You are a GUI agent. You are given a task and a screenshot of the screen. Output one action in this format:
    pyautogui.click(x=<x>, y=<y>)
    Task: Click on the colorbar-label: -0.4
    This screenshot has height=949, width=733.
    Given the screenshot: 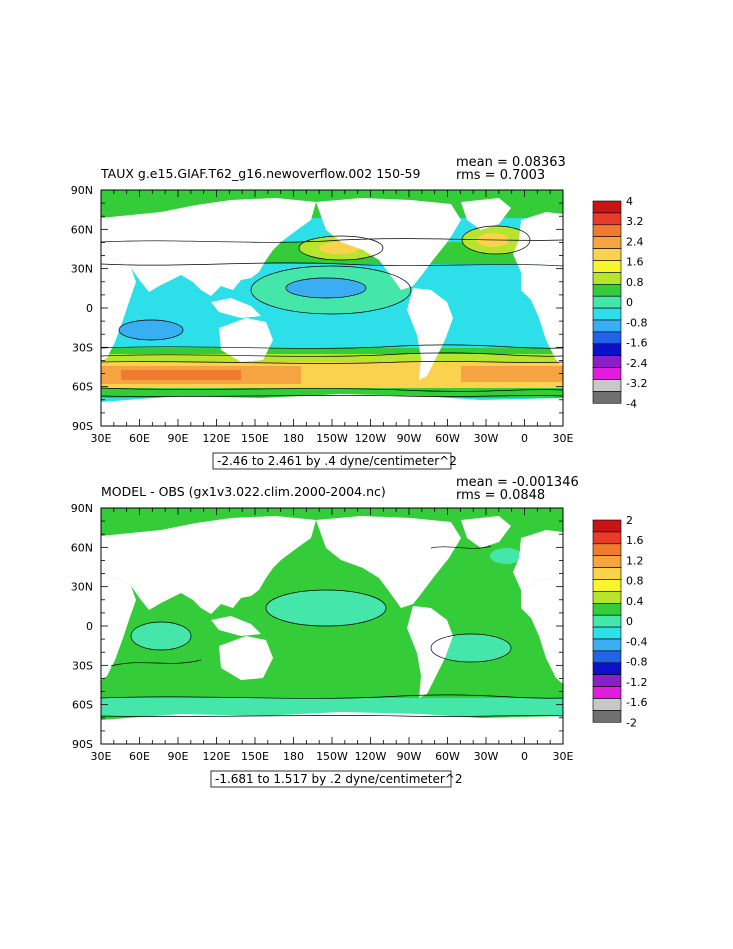 What is the action you would take?
    pyautogui.click(x=636, y=641)
    